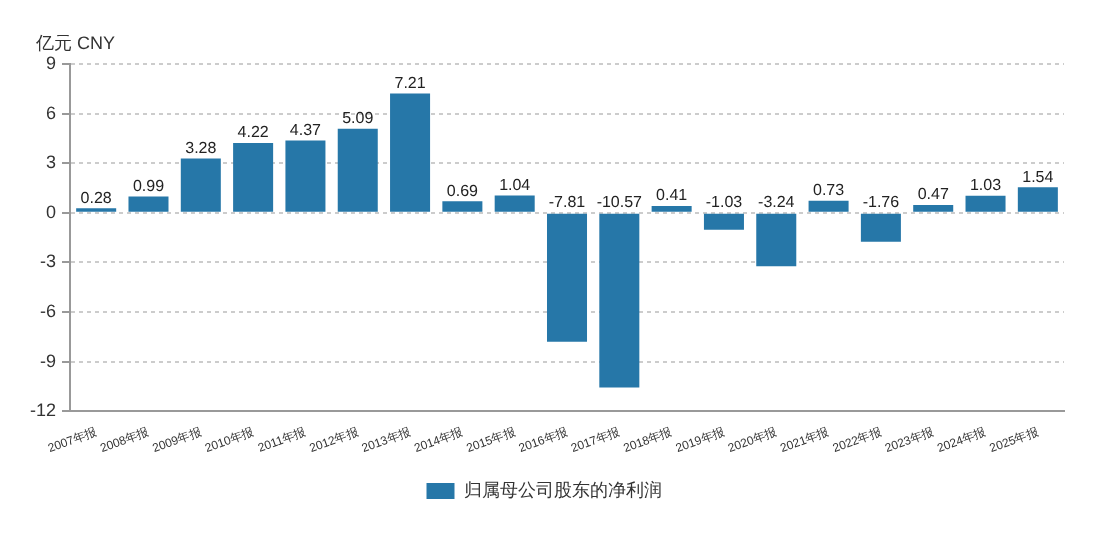 This screenshot has width=1108, height=536. Describe the element at coordinates (51, 112) in the screenshot. I see `y-tick-label: 6` at that location.